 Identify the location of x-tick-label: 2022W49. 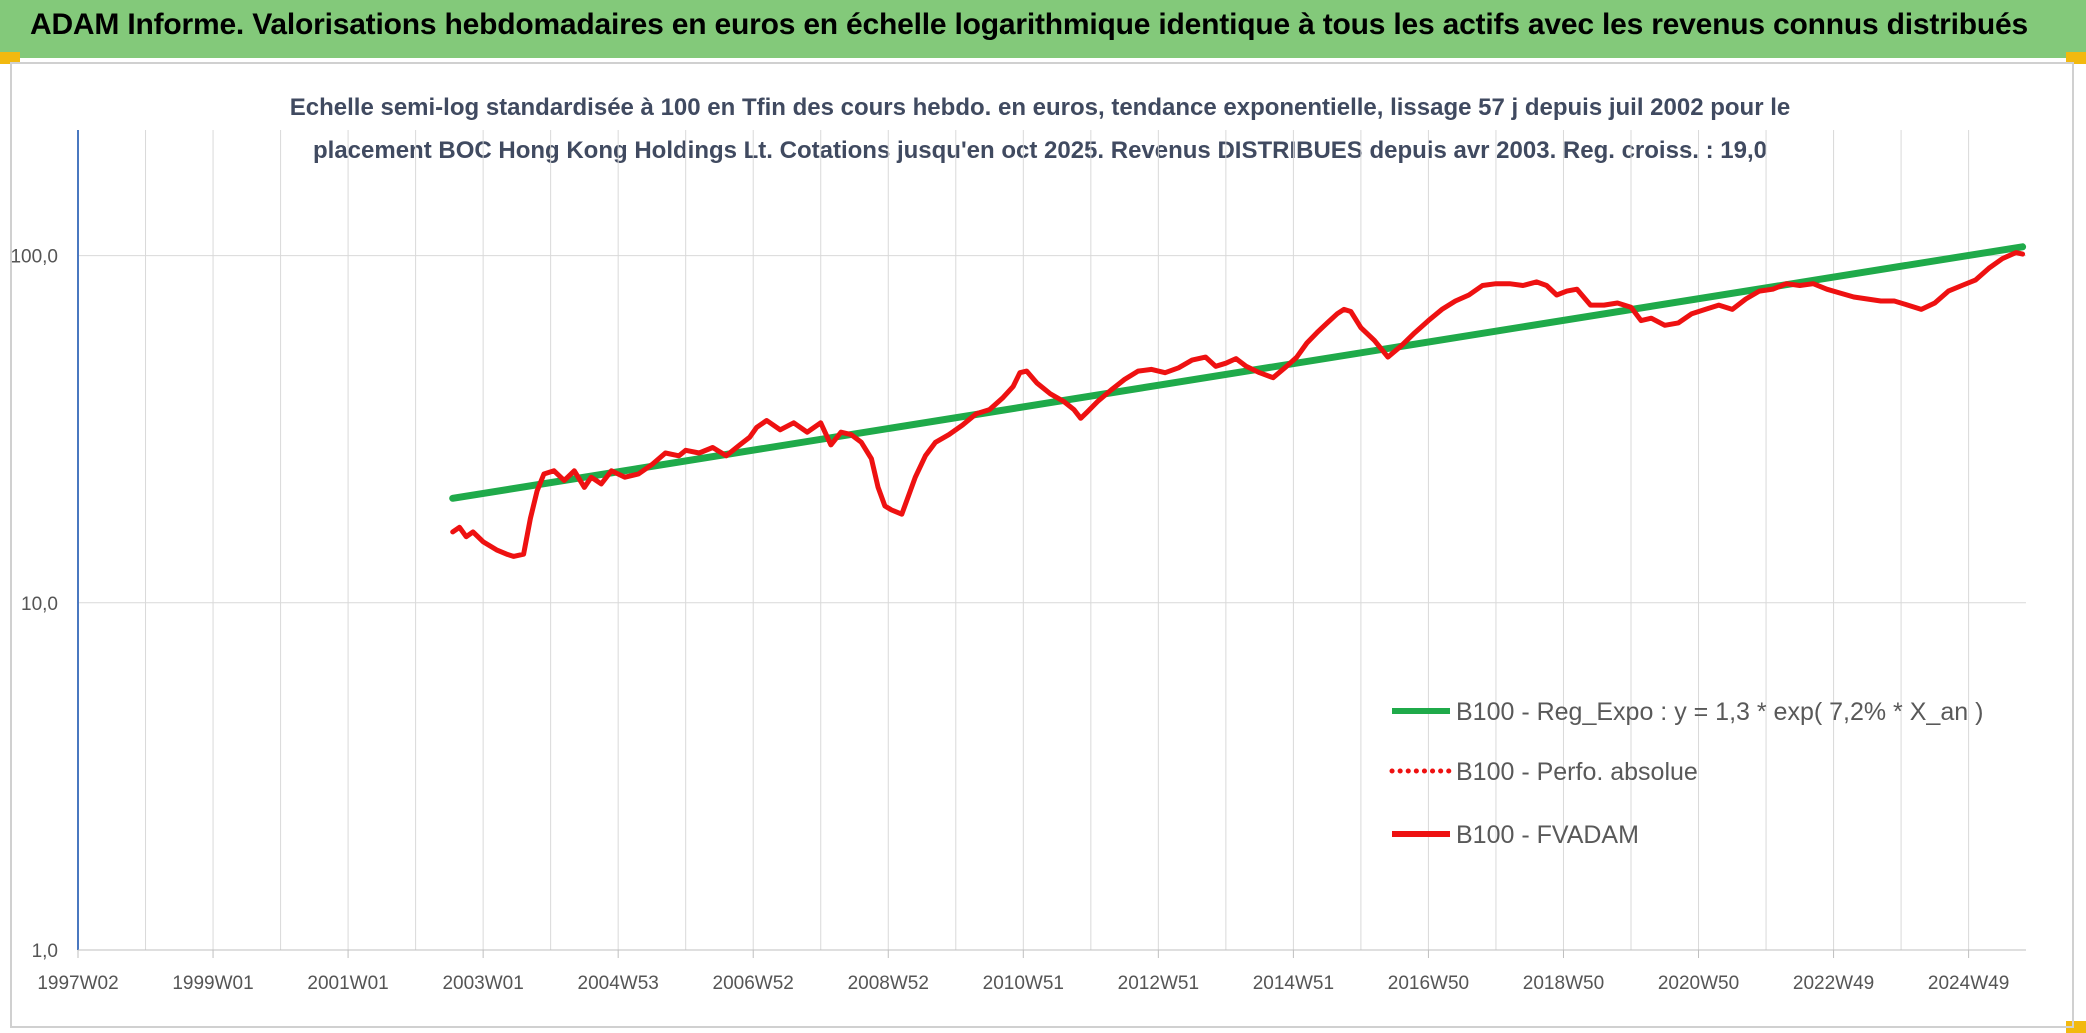
(1833, 983).